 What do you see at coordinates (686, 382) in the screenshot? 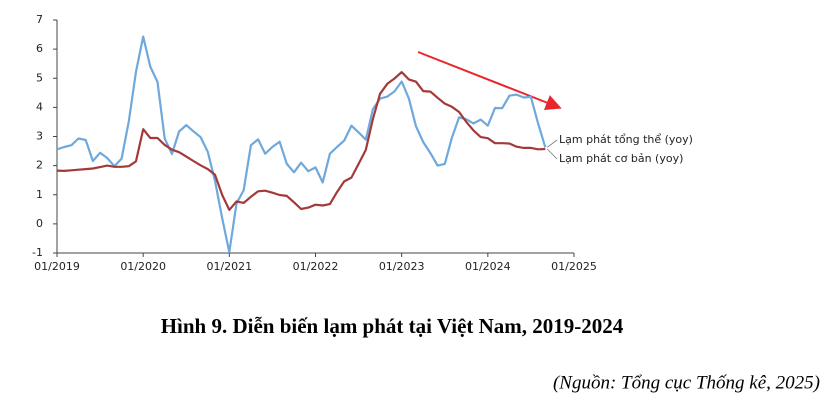
I see `source-note: (Nguồn: Tổng cục Thống kê, 2025)` at bounding box center [686, 382].